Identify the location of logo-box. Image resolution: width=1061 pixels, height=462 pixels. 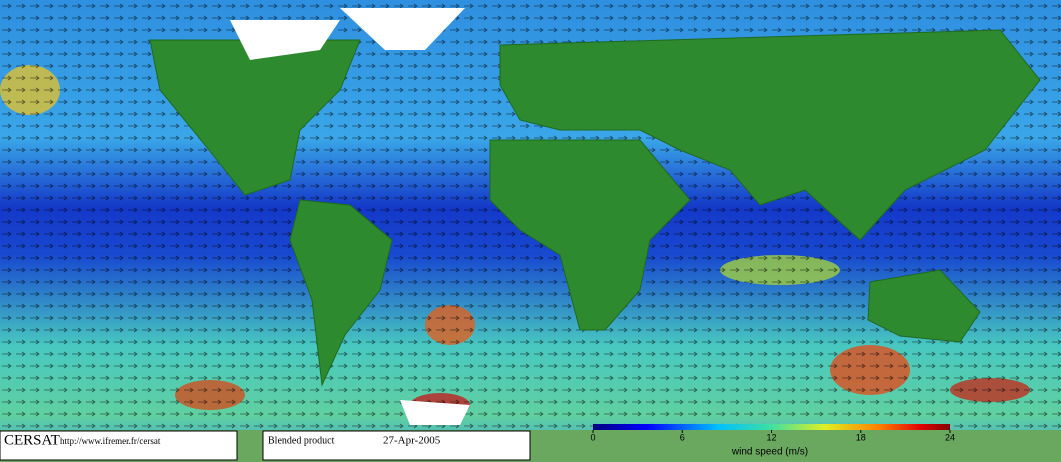
(119, 445).